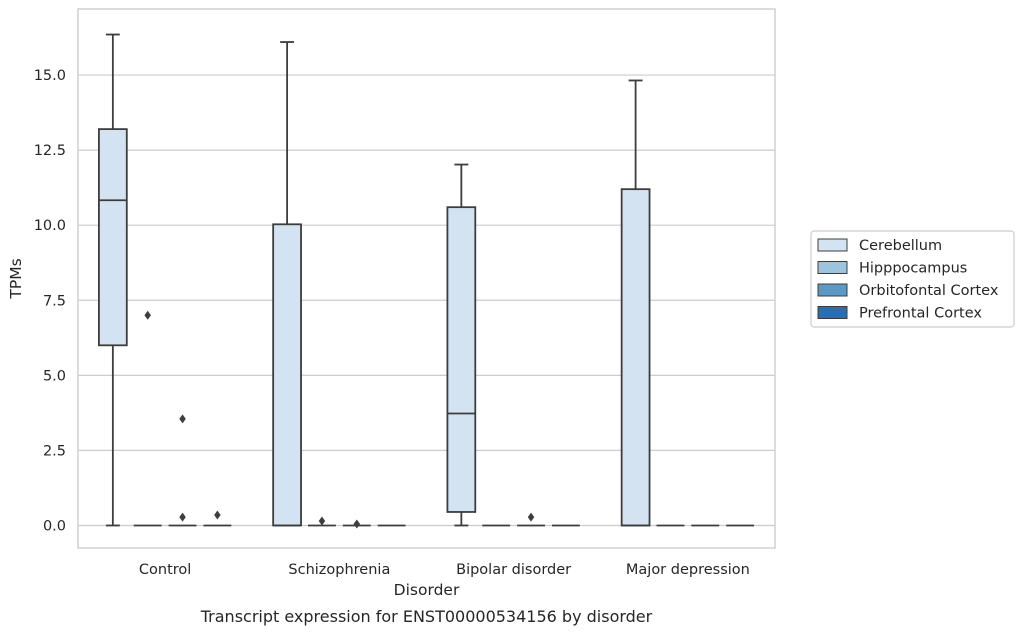 The height and width of the screenshot is (634, 1023). Describe the element at coordinates (50, 76) in the screenshot. I see `y-tick-label: 15.0` at that location.